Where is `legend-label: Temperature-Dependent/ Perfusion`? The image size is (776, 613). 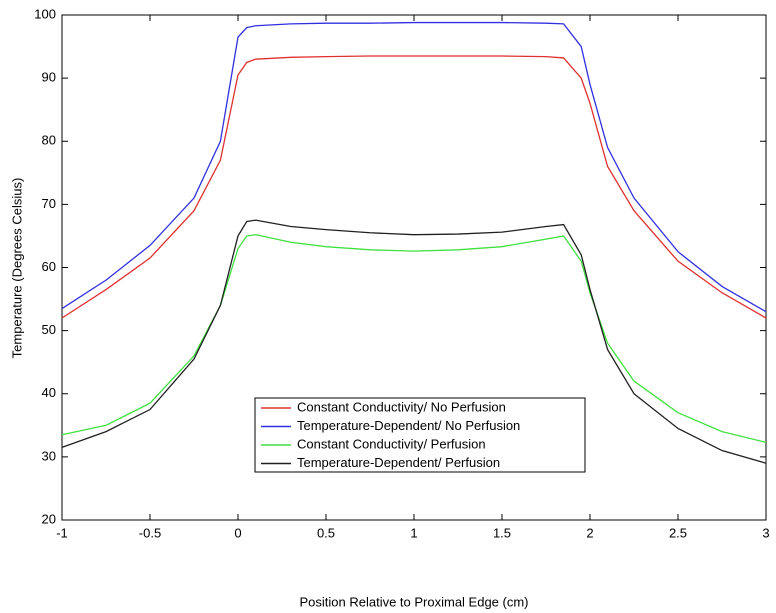 legend-label: Temperature-Dependent/ Perfusion is located at coordinates (398, 462).